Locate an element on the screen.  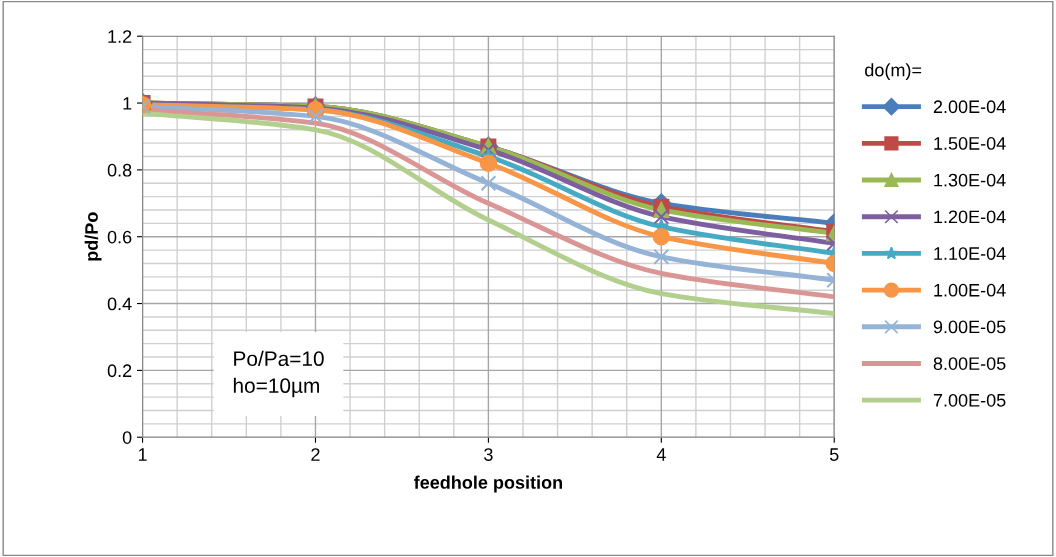
legend-label: 1.50E-04 is located at coordinates (970, 143).